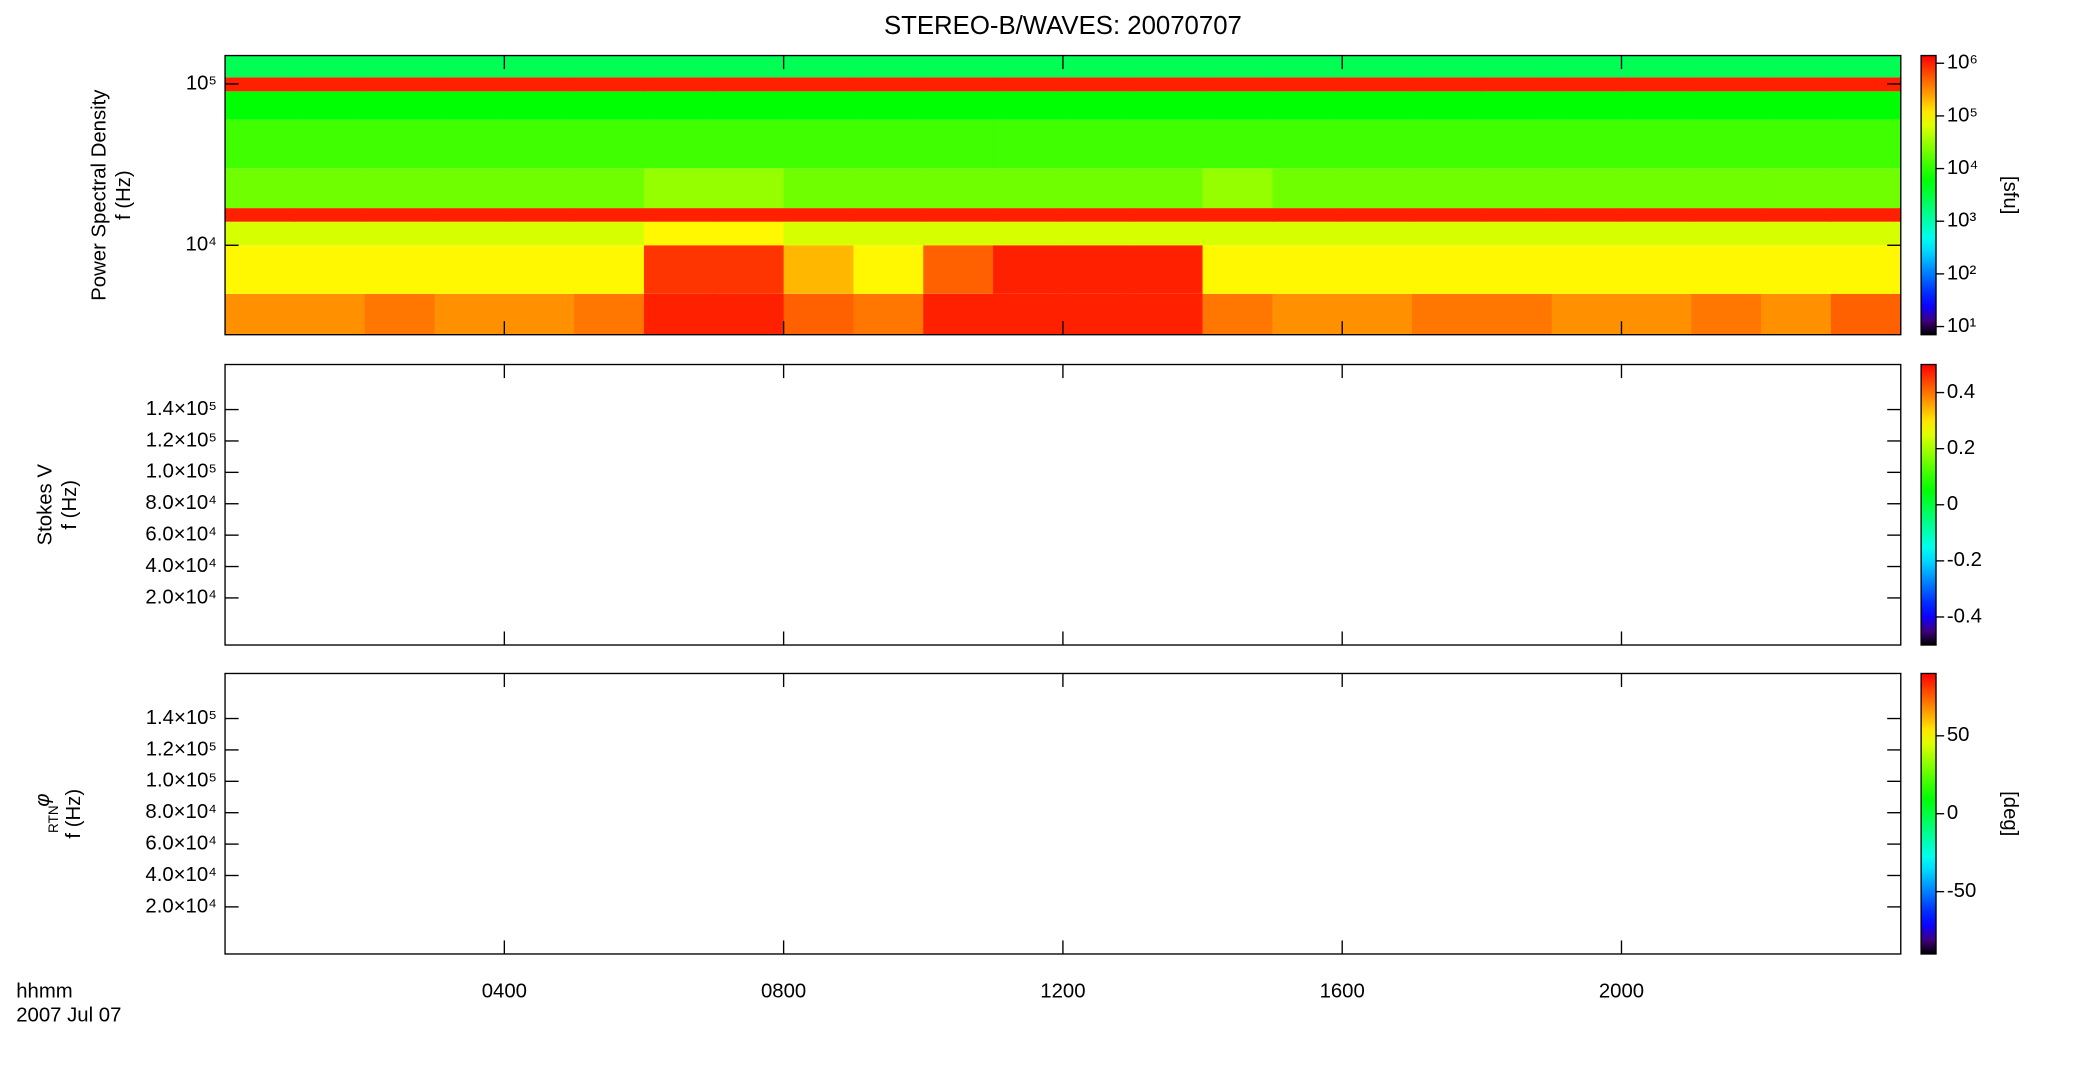 The height and width of the screenshot is (1080, 2096). I want to click on chart-title: STEREO-B/WAVES: 20070707, so click(1063, 26).